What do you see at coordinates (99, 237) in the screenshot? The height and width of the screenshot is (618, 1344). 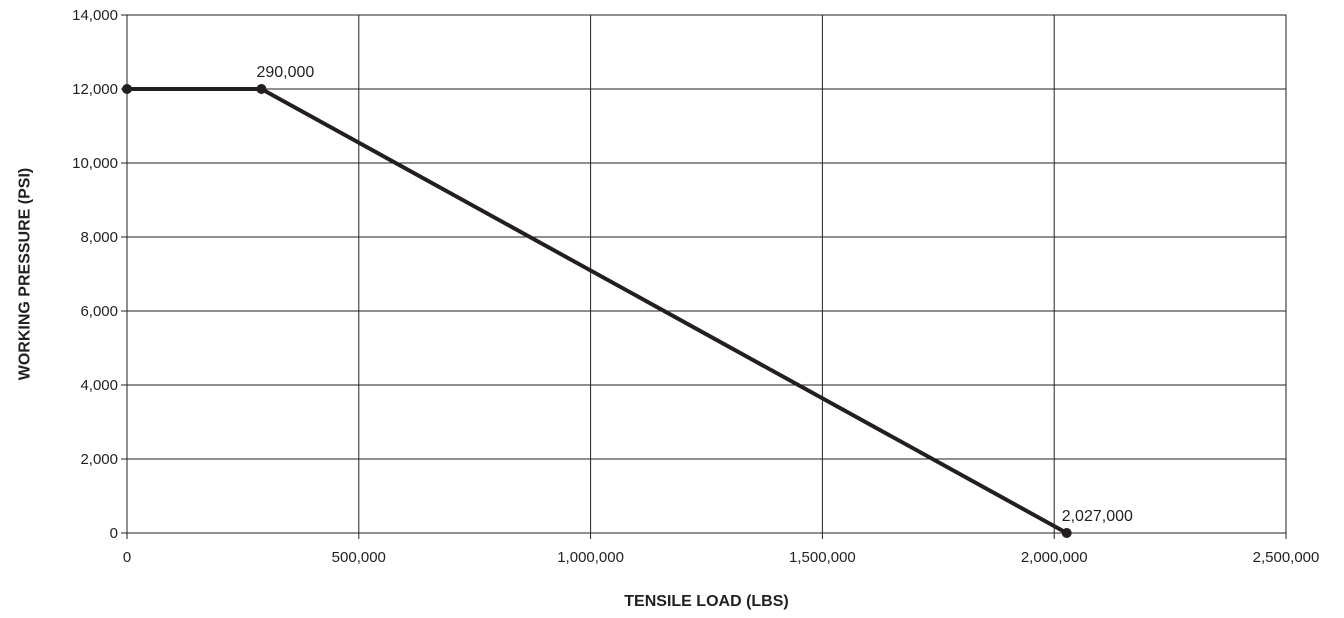 I see `y-tick-label: 8,000` at bounding box center [99, 237].